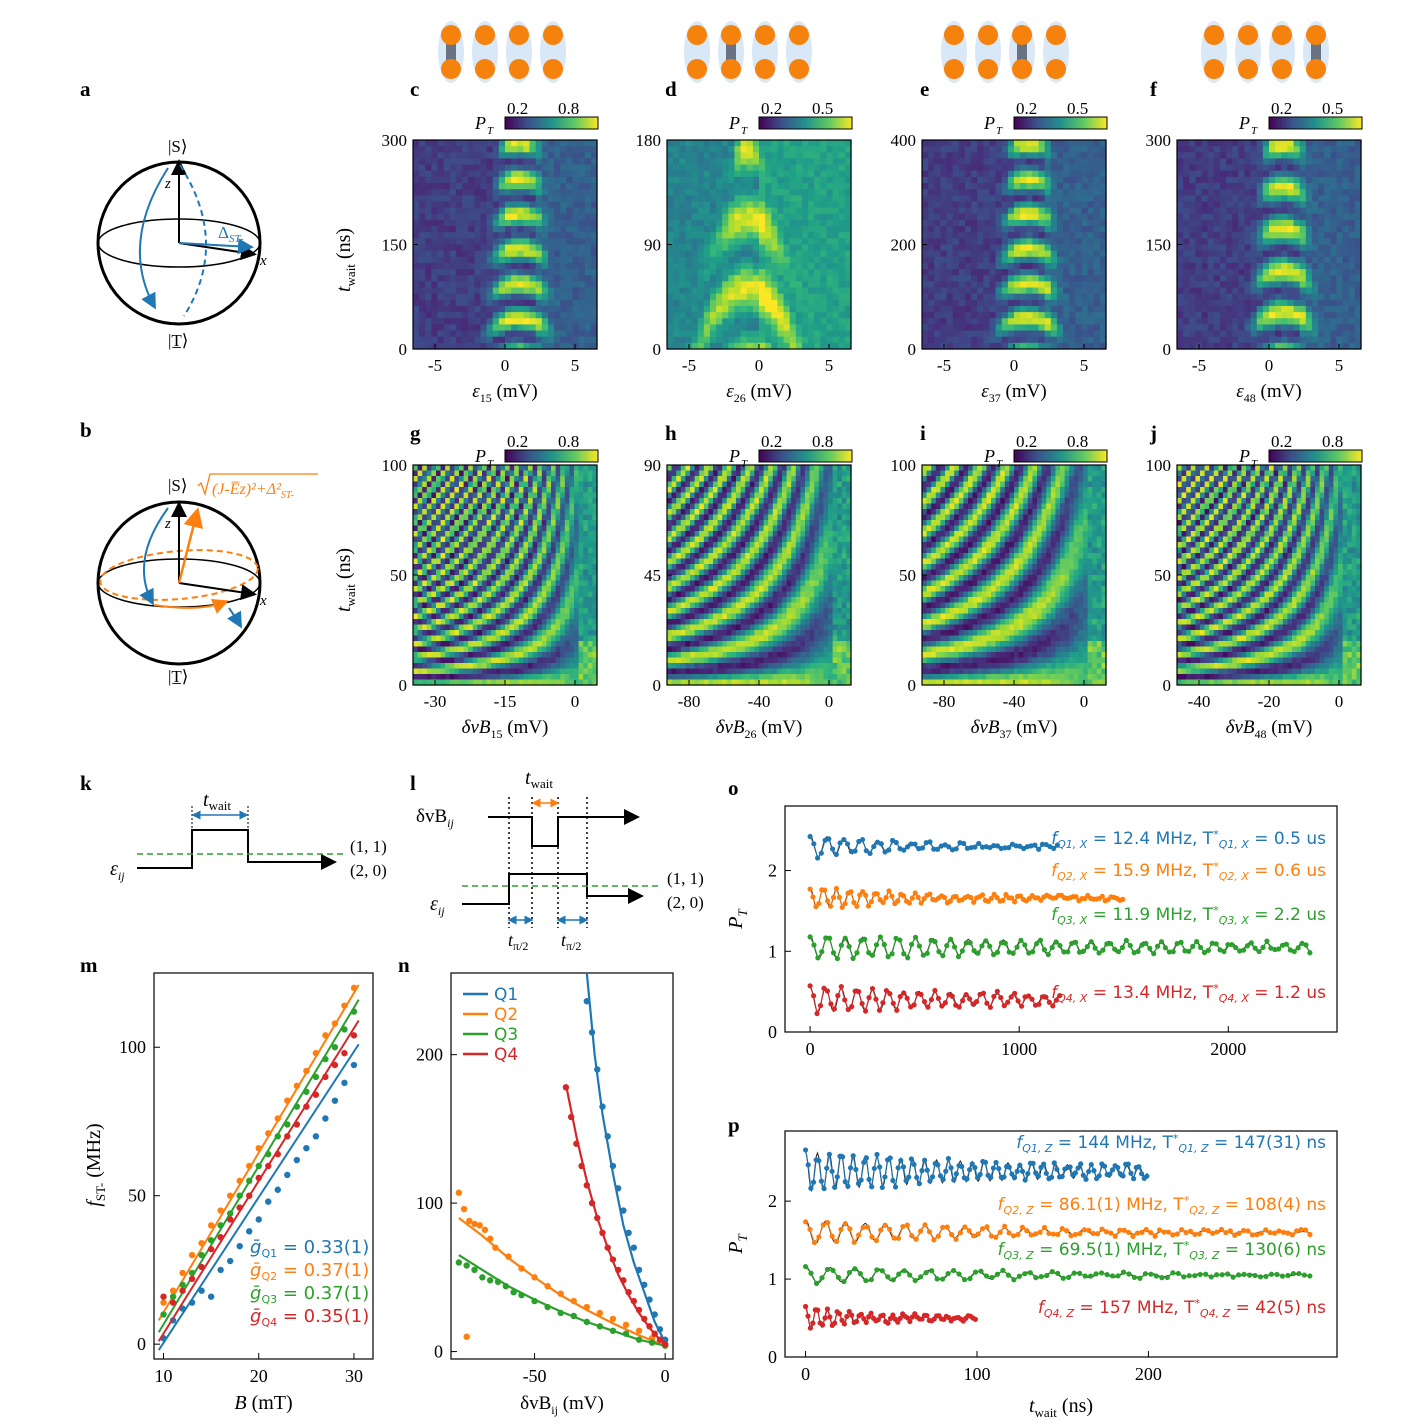 This screenshot has width=1418, height=1428. Describe the element at coordinates (822, 108) in the screenshot. I see `colorbar-tick: 0.5` at that location.